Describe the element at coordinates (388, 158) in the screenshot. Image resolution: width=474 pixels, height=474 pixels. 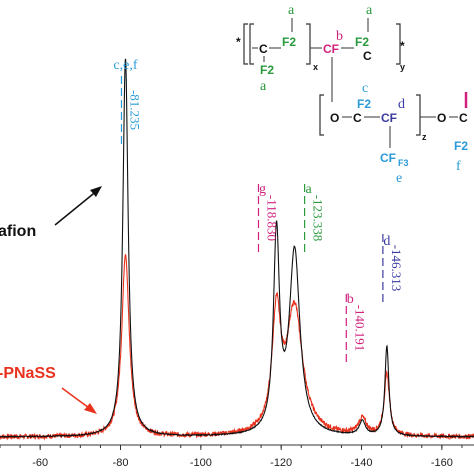
I see `side-cf3: CF` at that location.